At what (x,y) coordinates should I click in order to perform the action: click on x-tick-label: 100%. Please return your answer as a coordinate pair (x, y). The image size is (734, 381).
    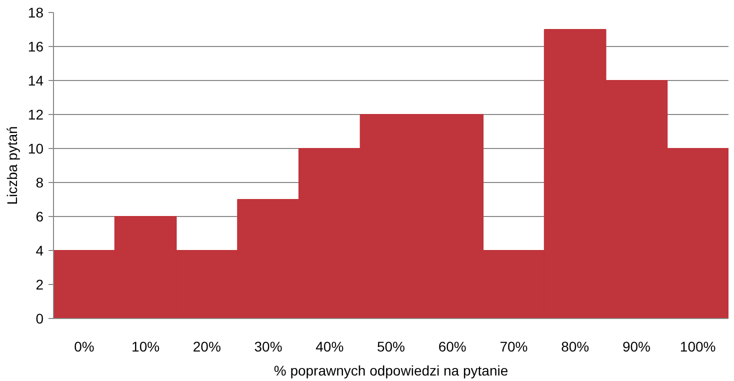
    Looking at the image, I should click on (698, 346).